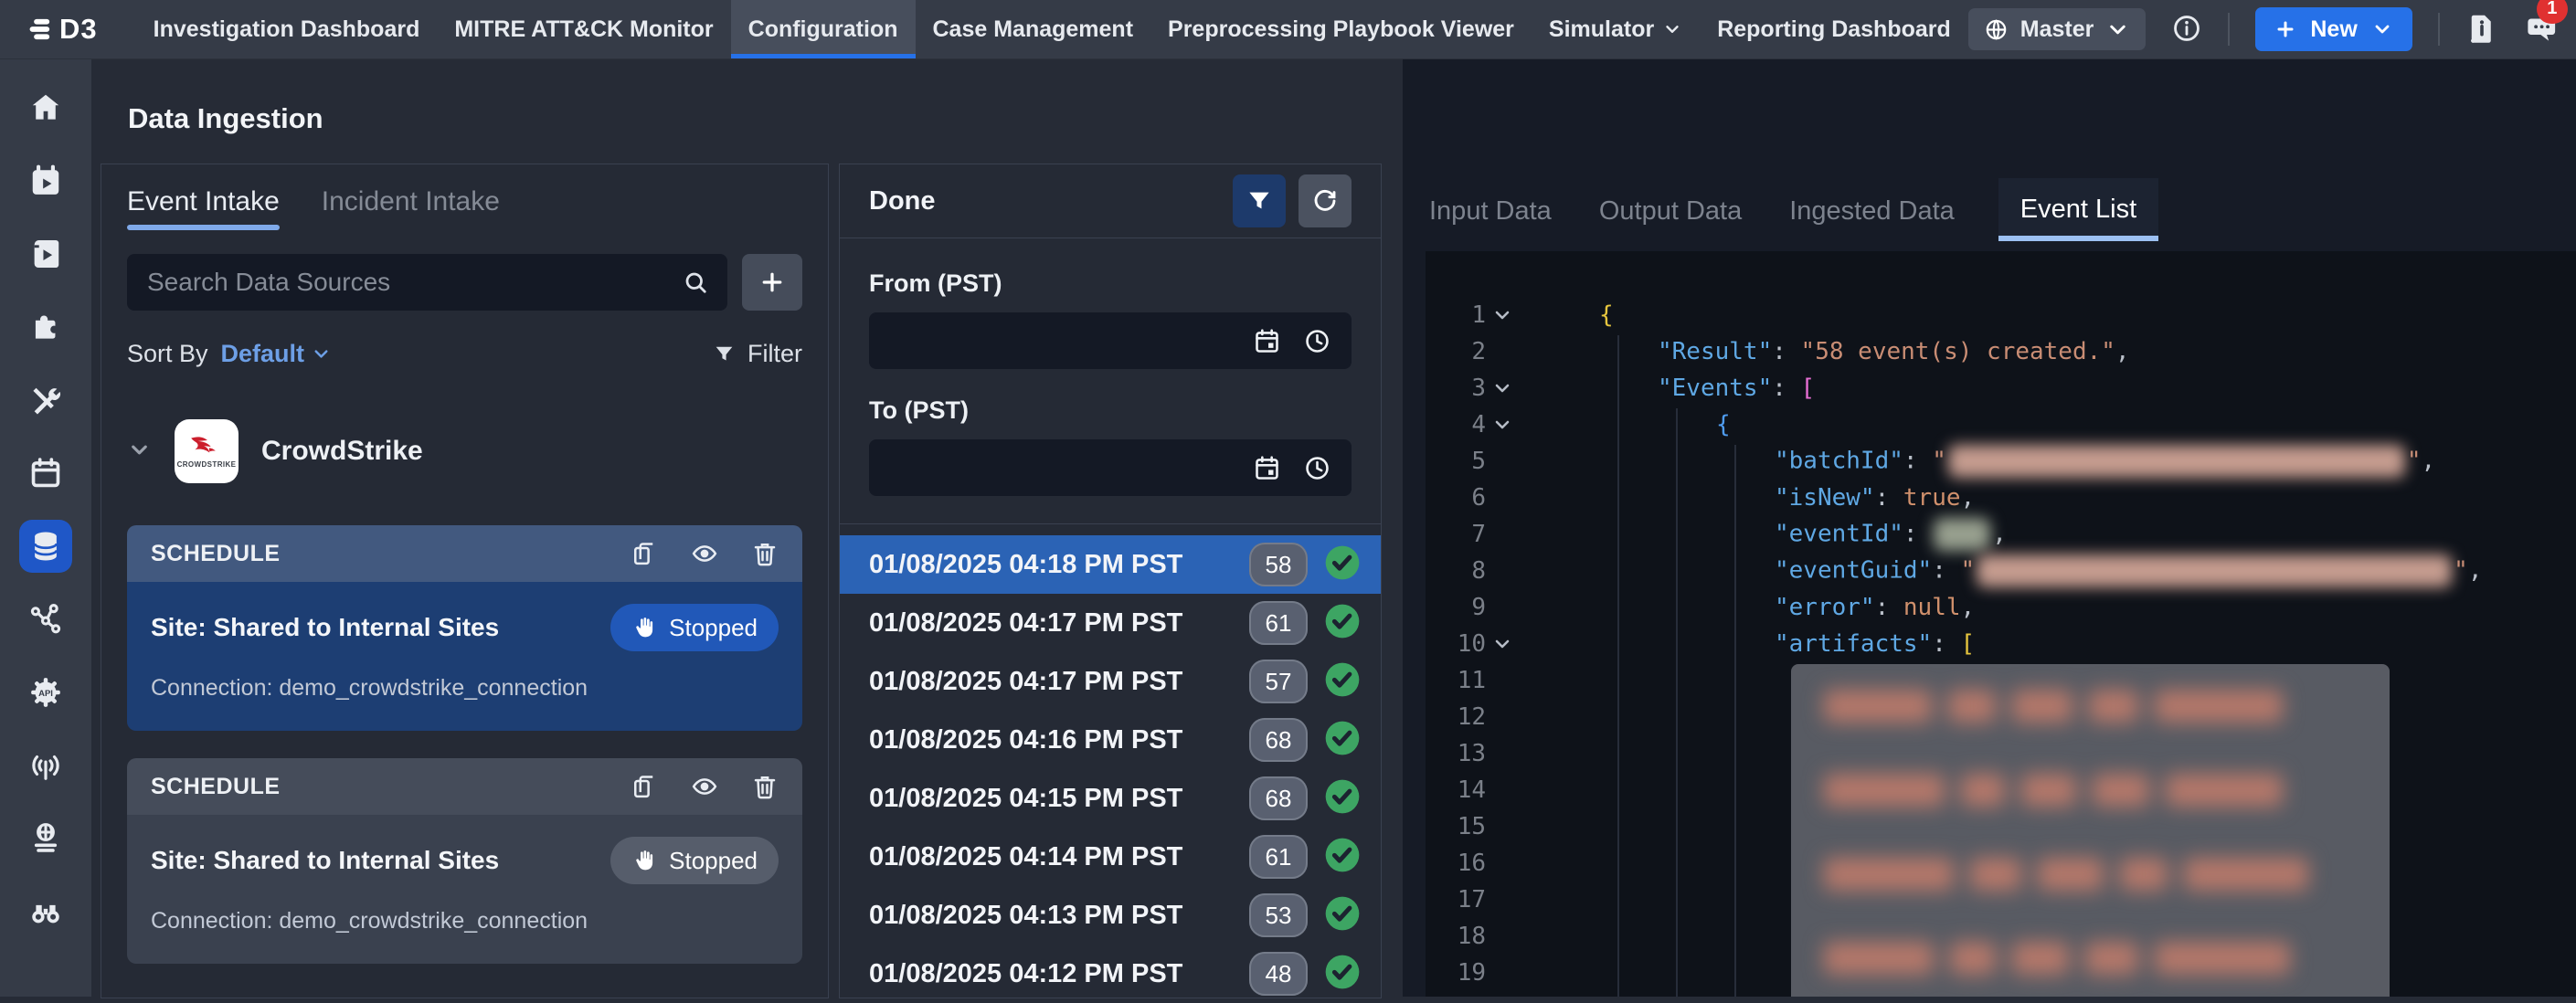  What do you see at coordinates (1259, 200) in the screenshot?
I see `runs-filter-button` at bounding box center [1259, 200].